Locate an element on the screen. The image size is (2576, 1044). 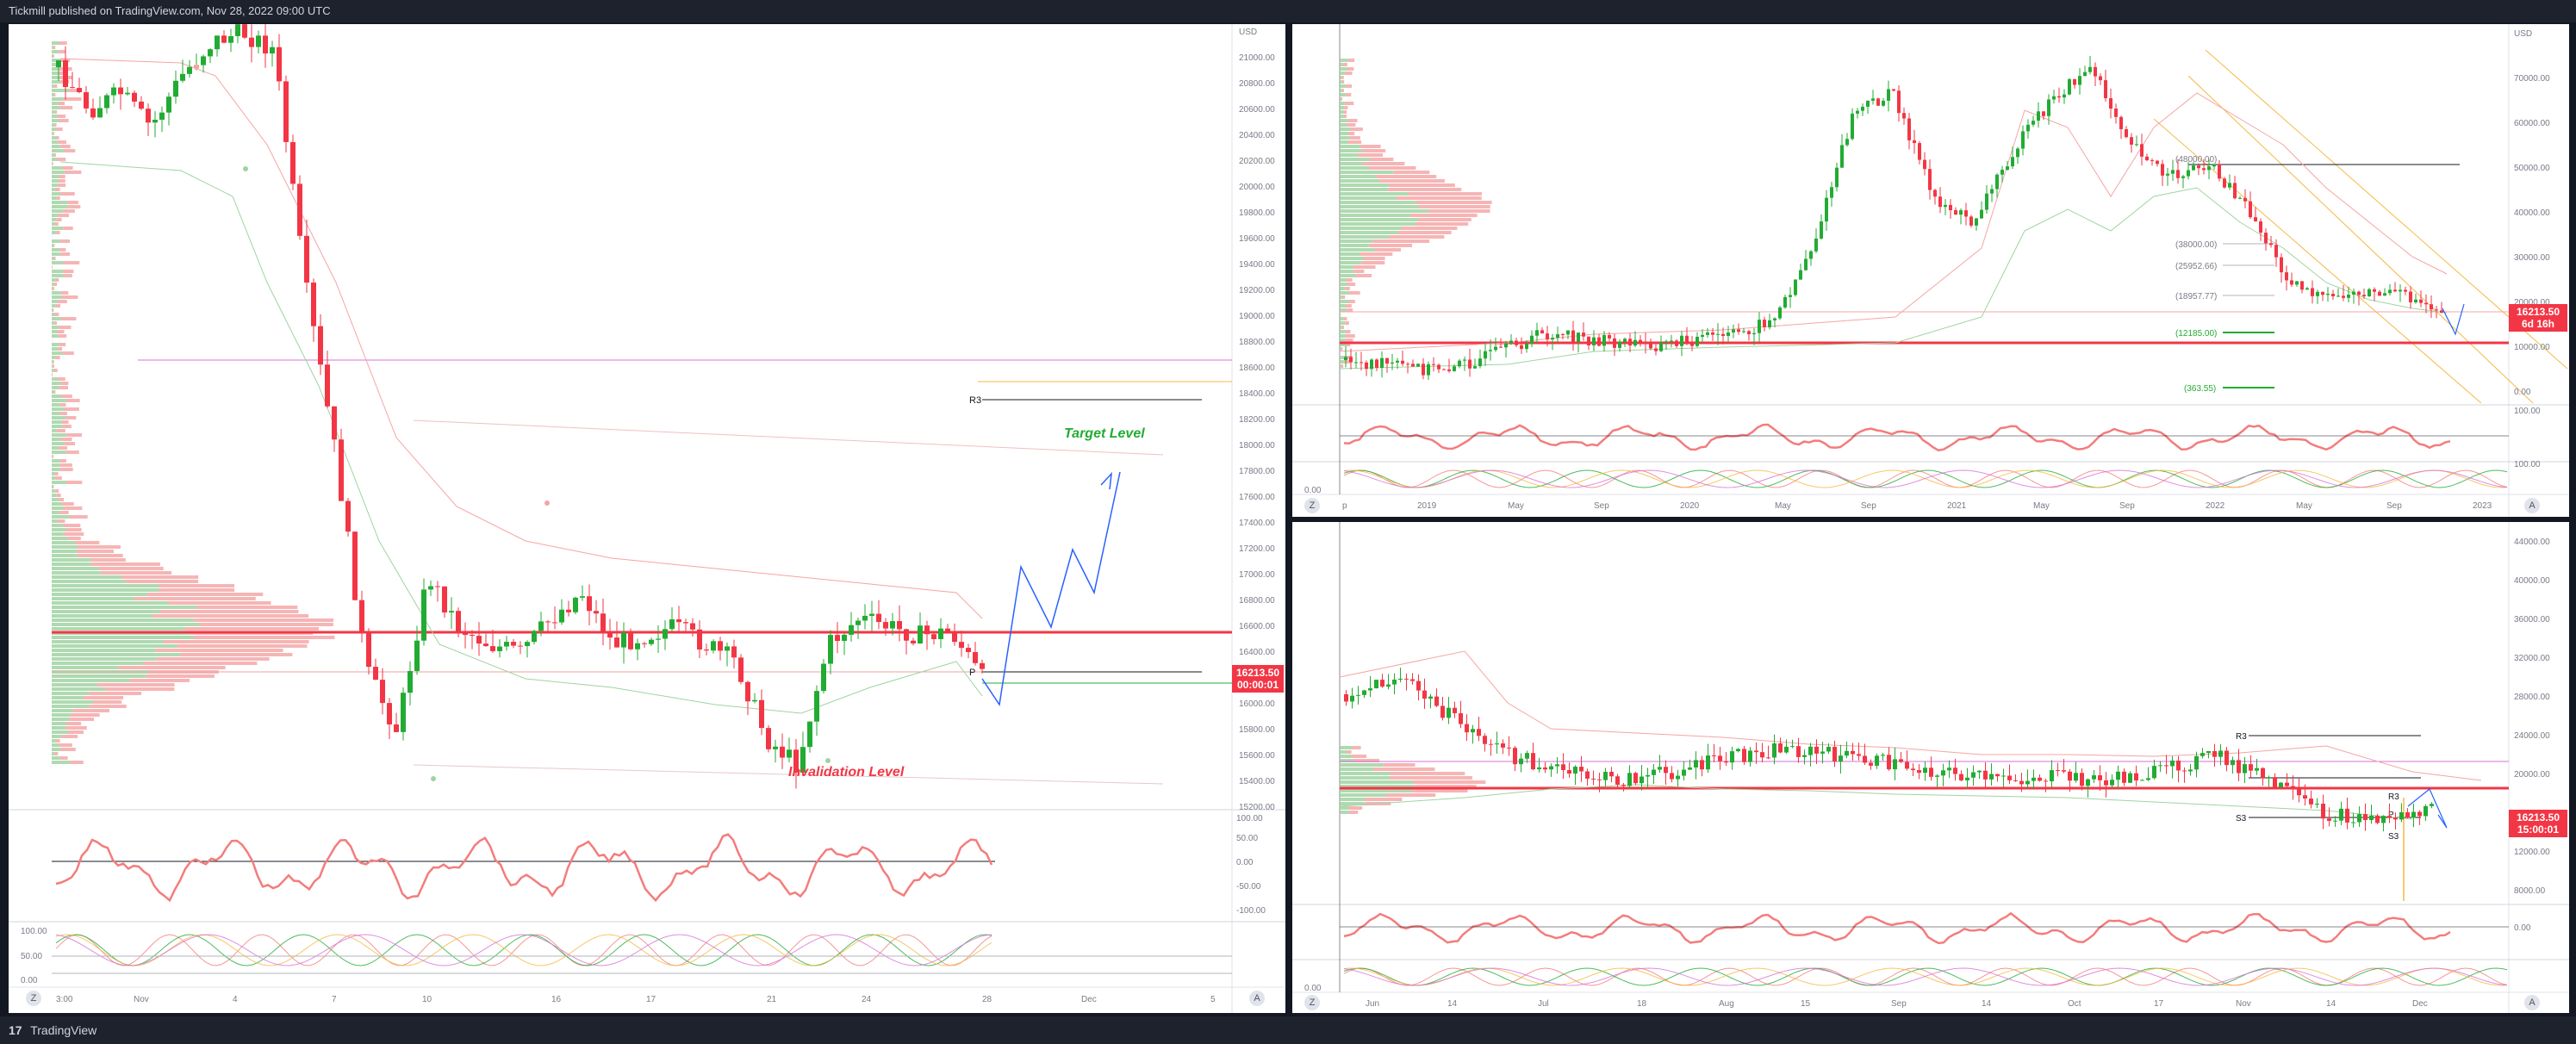
candles is located at coordinates (1889, 750).